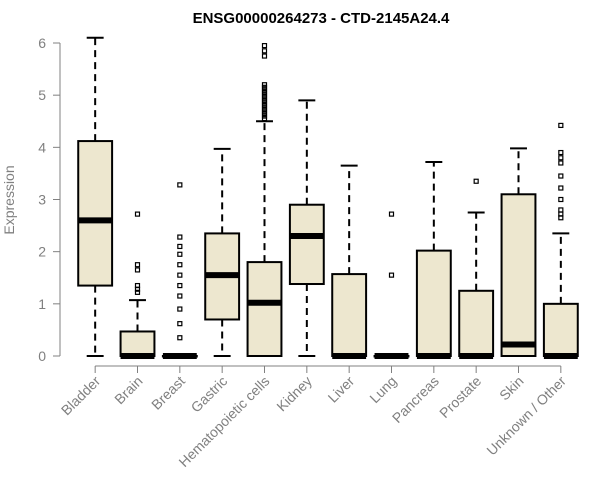 This screenshot has width=600, height=500. What do you see at coordinates (42, 95) in the screenshot?
I see `y-tick-label: 5` at bounding box center [42, 95].